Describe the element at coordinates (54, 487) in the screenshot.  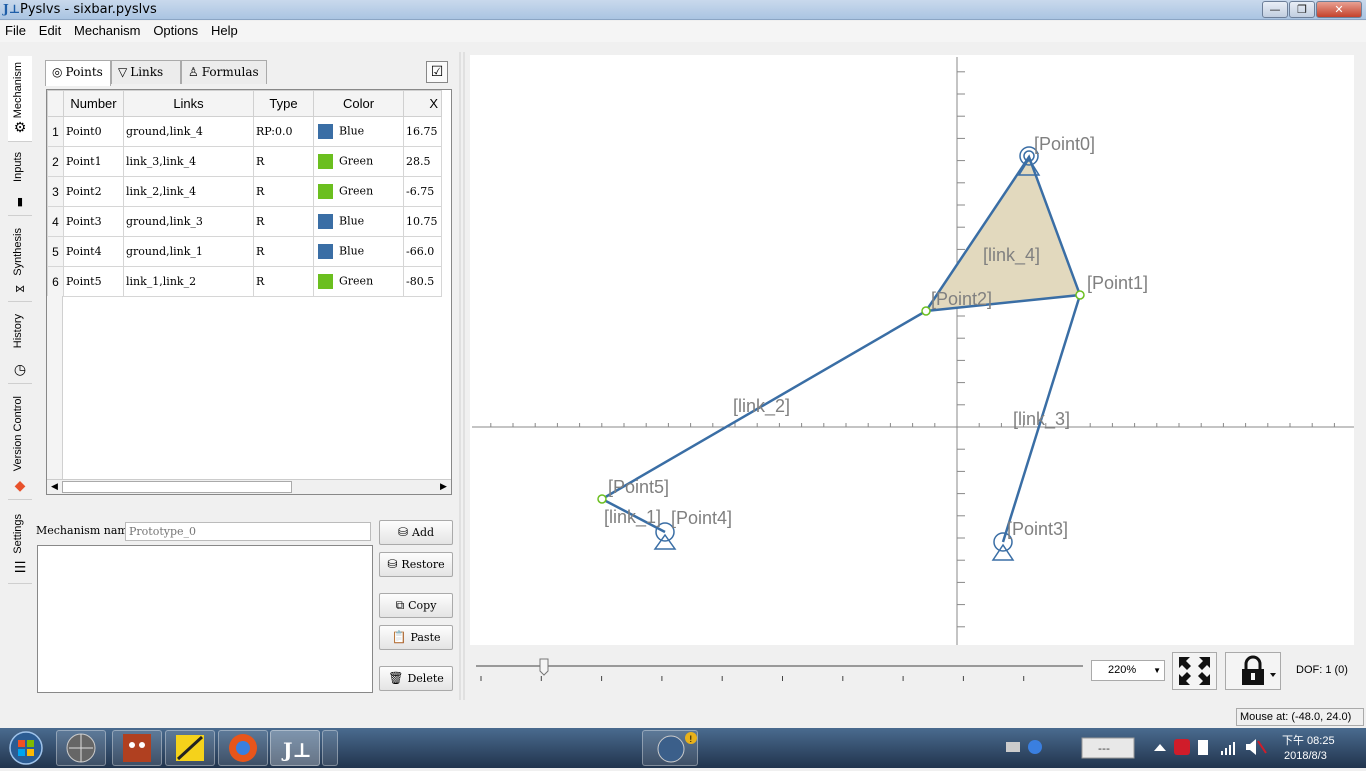
I see `scroll-left-icon: ◀` at that location.